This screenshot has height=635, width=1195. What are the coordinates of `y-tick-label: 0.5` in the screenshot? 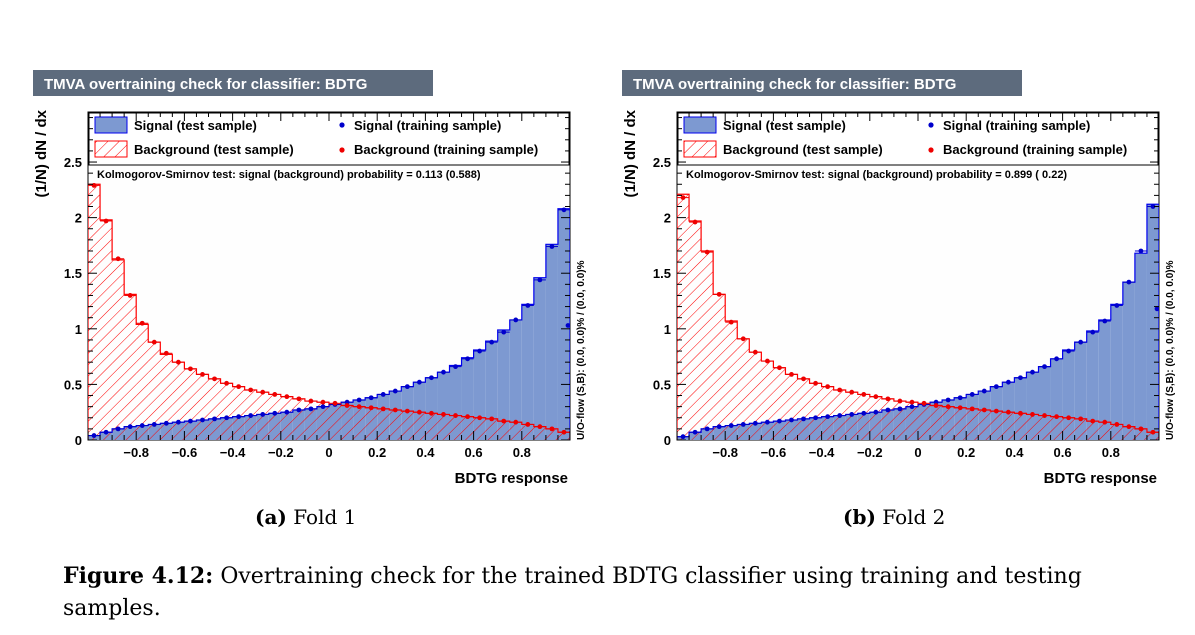 It's located at (662, 384).